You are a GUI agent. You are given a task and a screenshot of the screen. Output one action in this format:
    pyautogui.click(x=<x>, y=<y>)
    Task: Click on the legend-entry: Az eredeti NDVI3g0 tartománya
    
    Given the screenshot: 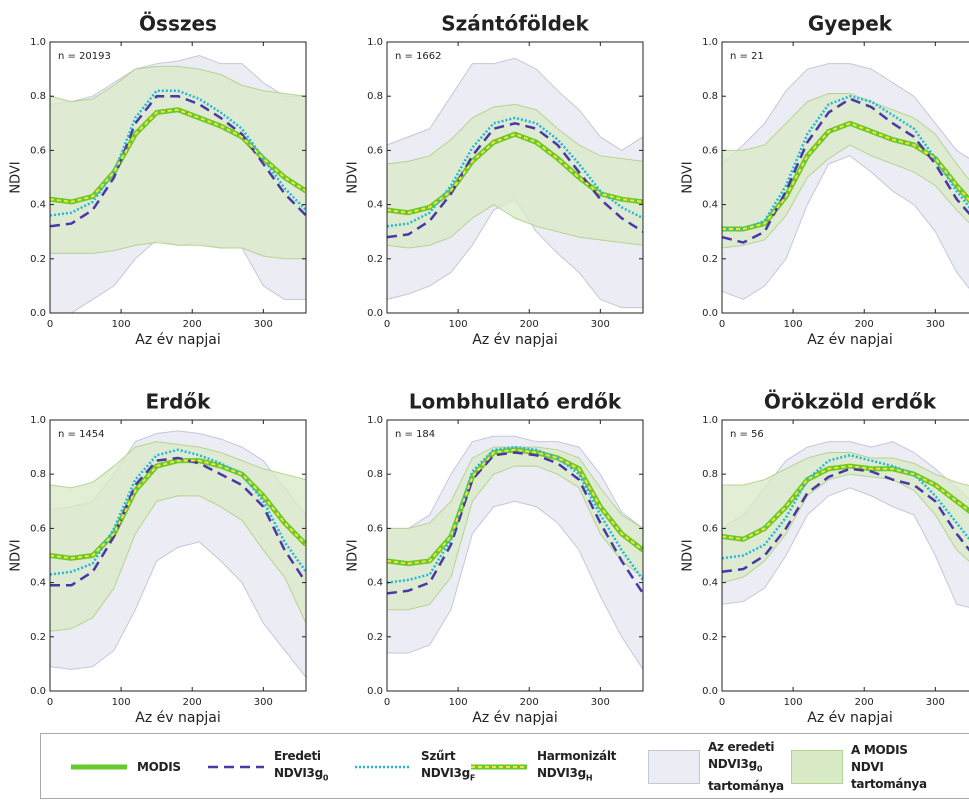 What is the action you would take?
    pyautogui.click(x=724, y=767)
    